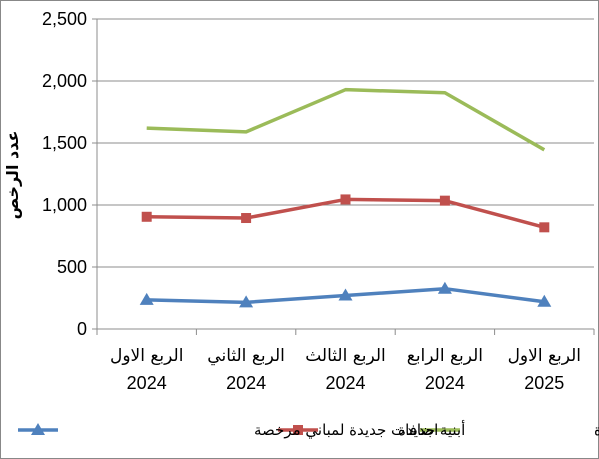 The image size is (599, 459). I want to click on legend-label: الرخص الصادرة, so click(596, 430).